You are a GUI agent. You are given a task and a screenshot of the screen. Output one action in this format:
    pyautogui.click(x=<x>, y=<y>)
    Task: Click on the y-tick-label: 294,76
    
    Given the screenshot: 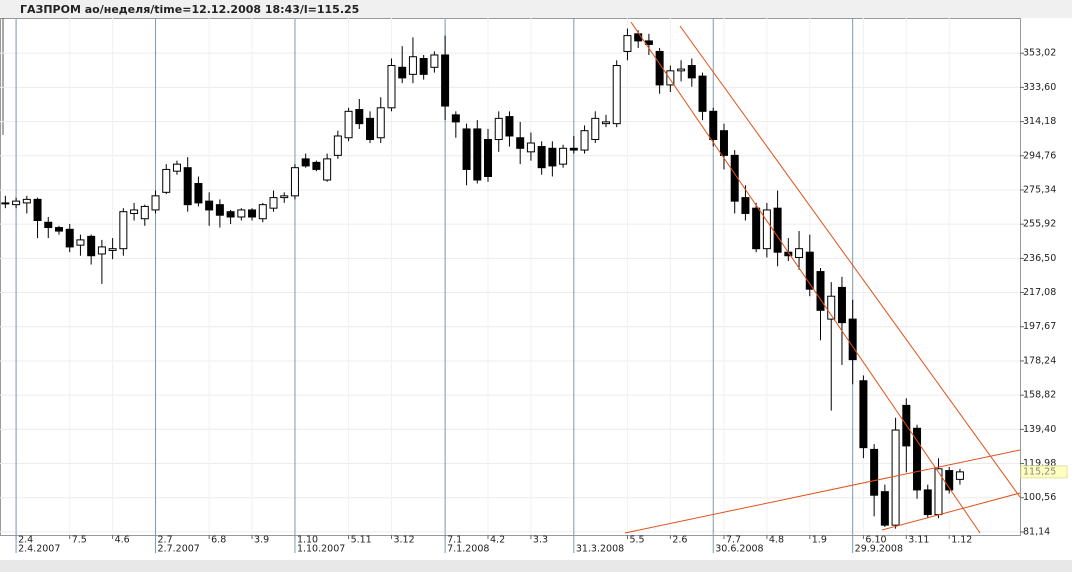 What is the action you would take?
    pyautogui.click(x=1039, y=155)
    